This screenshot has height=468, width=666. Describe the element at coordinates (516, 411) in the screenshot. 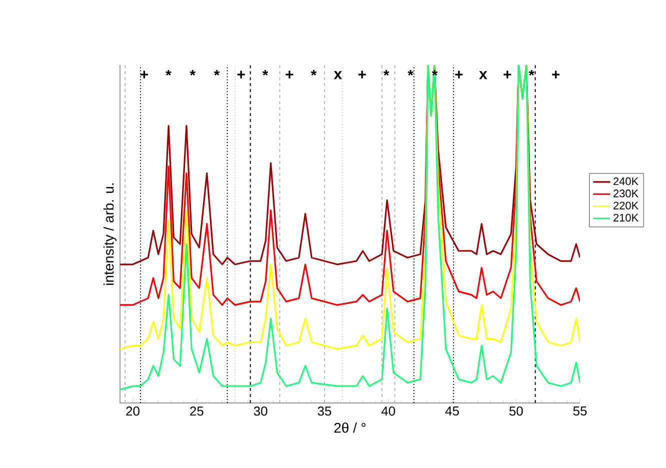

I see `x-tick-label: 50` at that location.